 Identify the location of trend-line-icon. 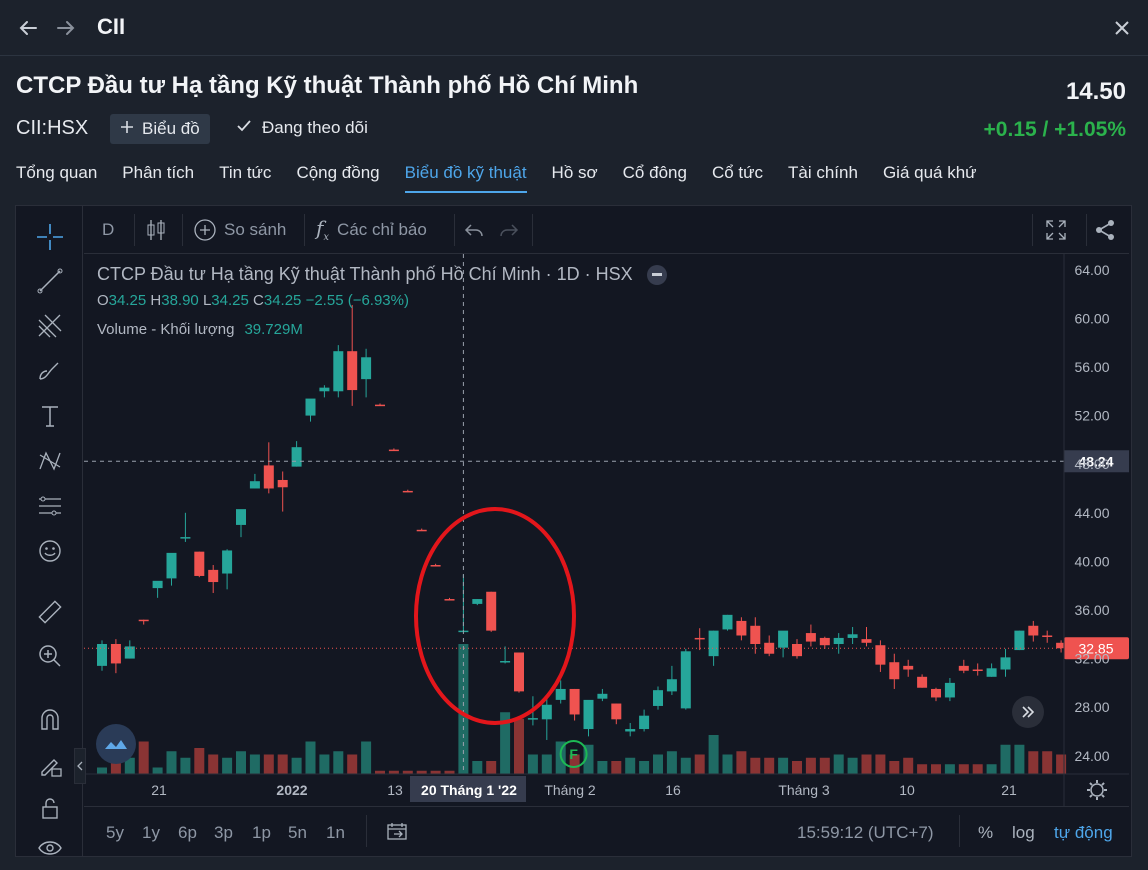
(50, 281).